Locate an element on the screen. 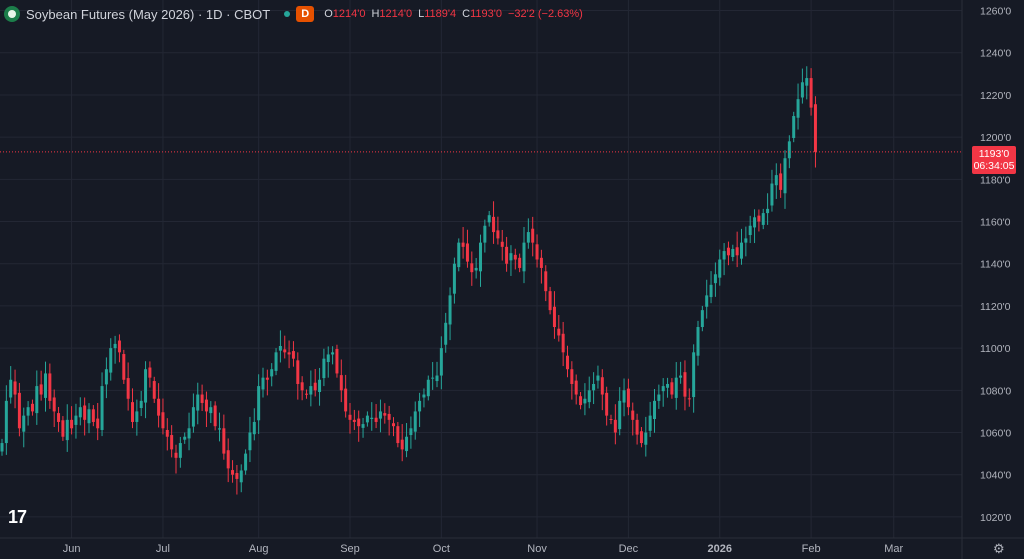 This screenshot has width=1024, height=559. gear-icon: ⚙ is located at coordinates (999, 548).